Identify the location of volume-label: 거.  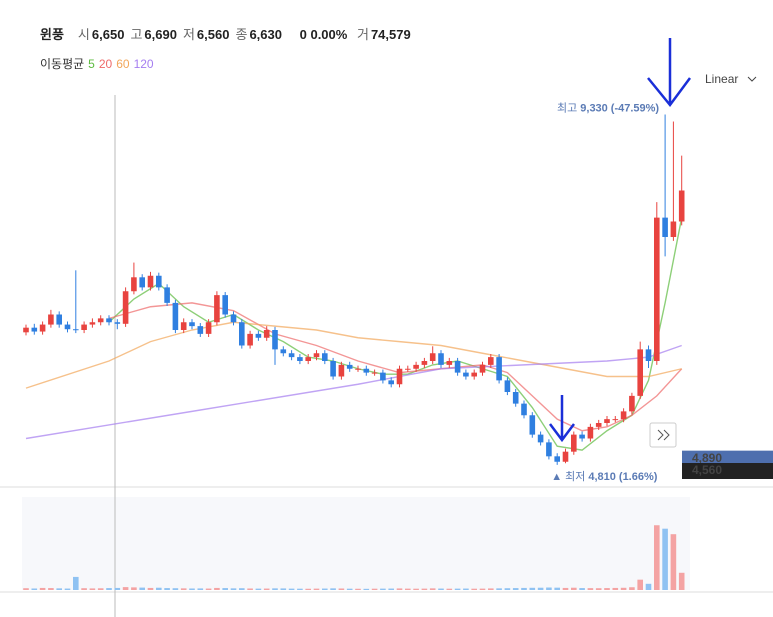
(362, 34).